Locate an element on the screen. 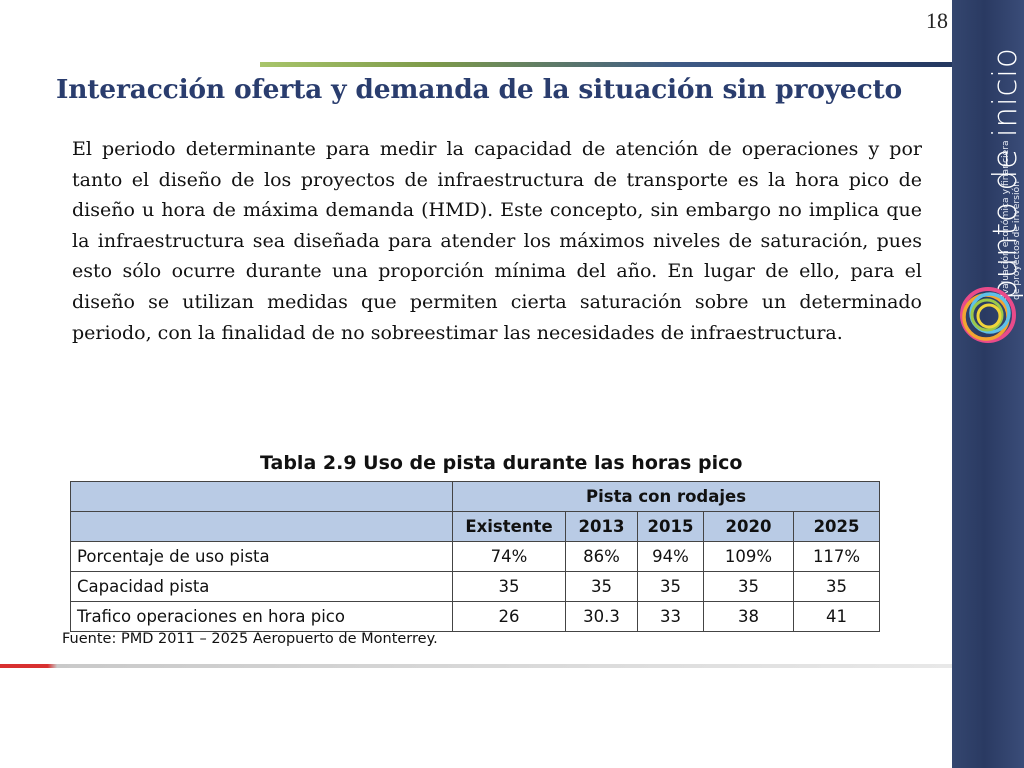 This screenshot has width=1024, height=768. table-column-header: 2025 is located at coordinates (836, 526).